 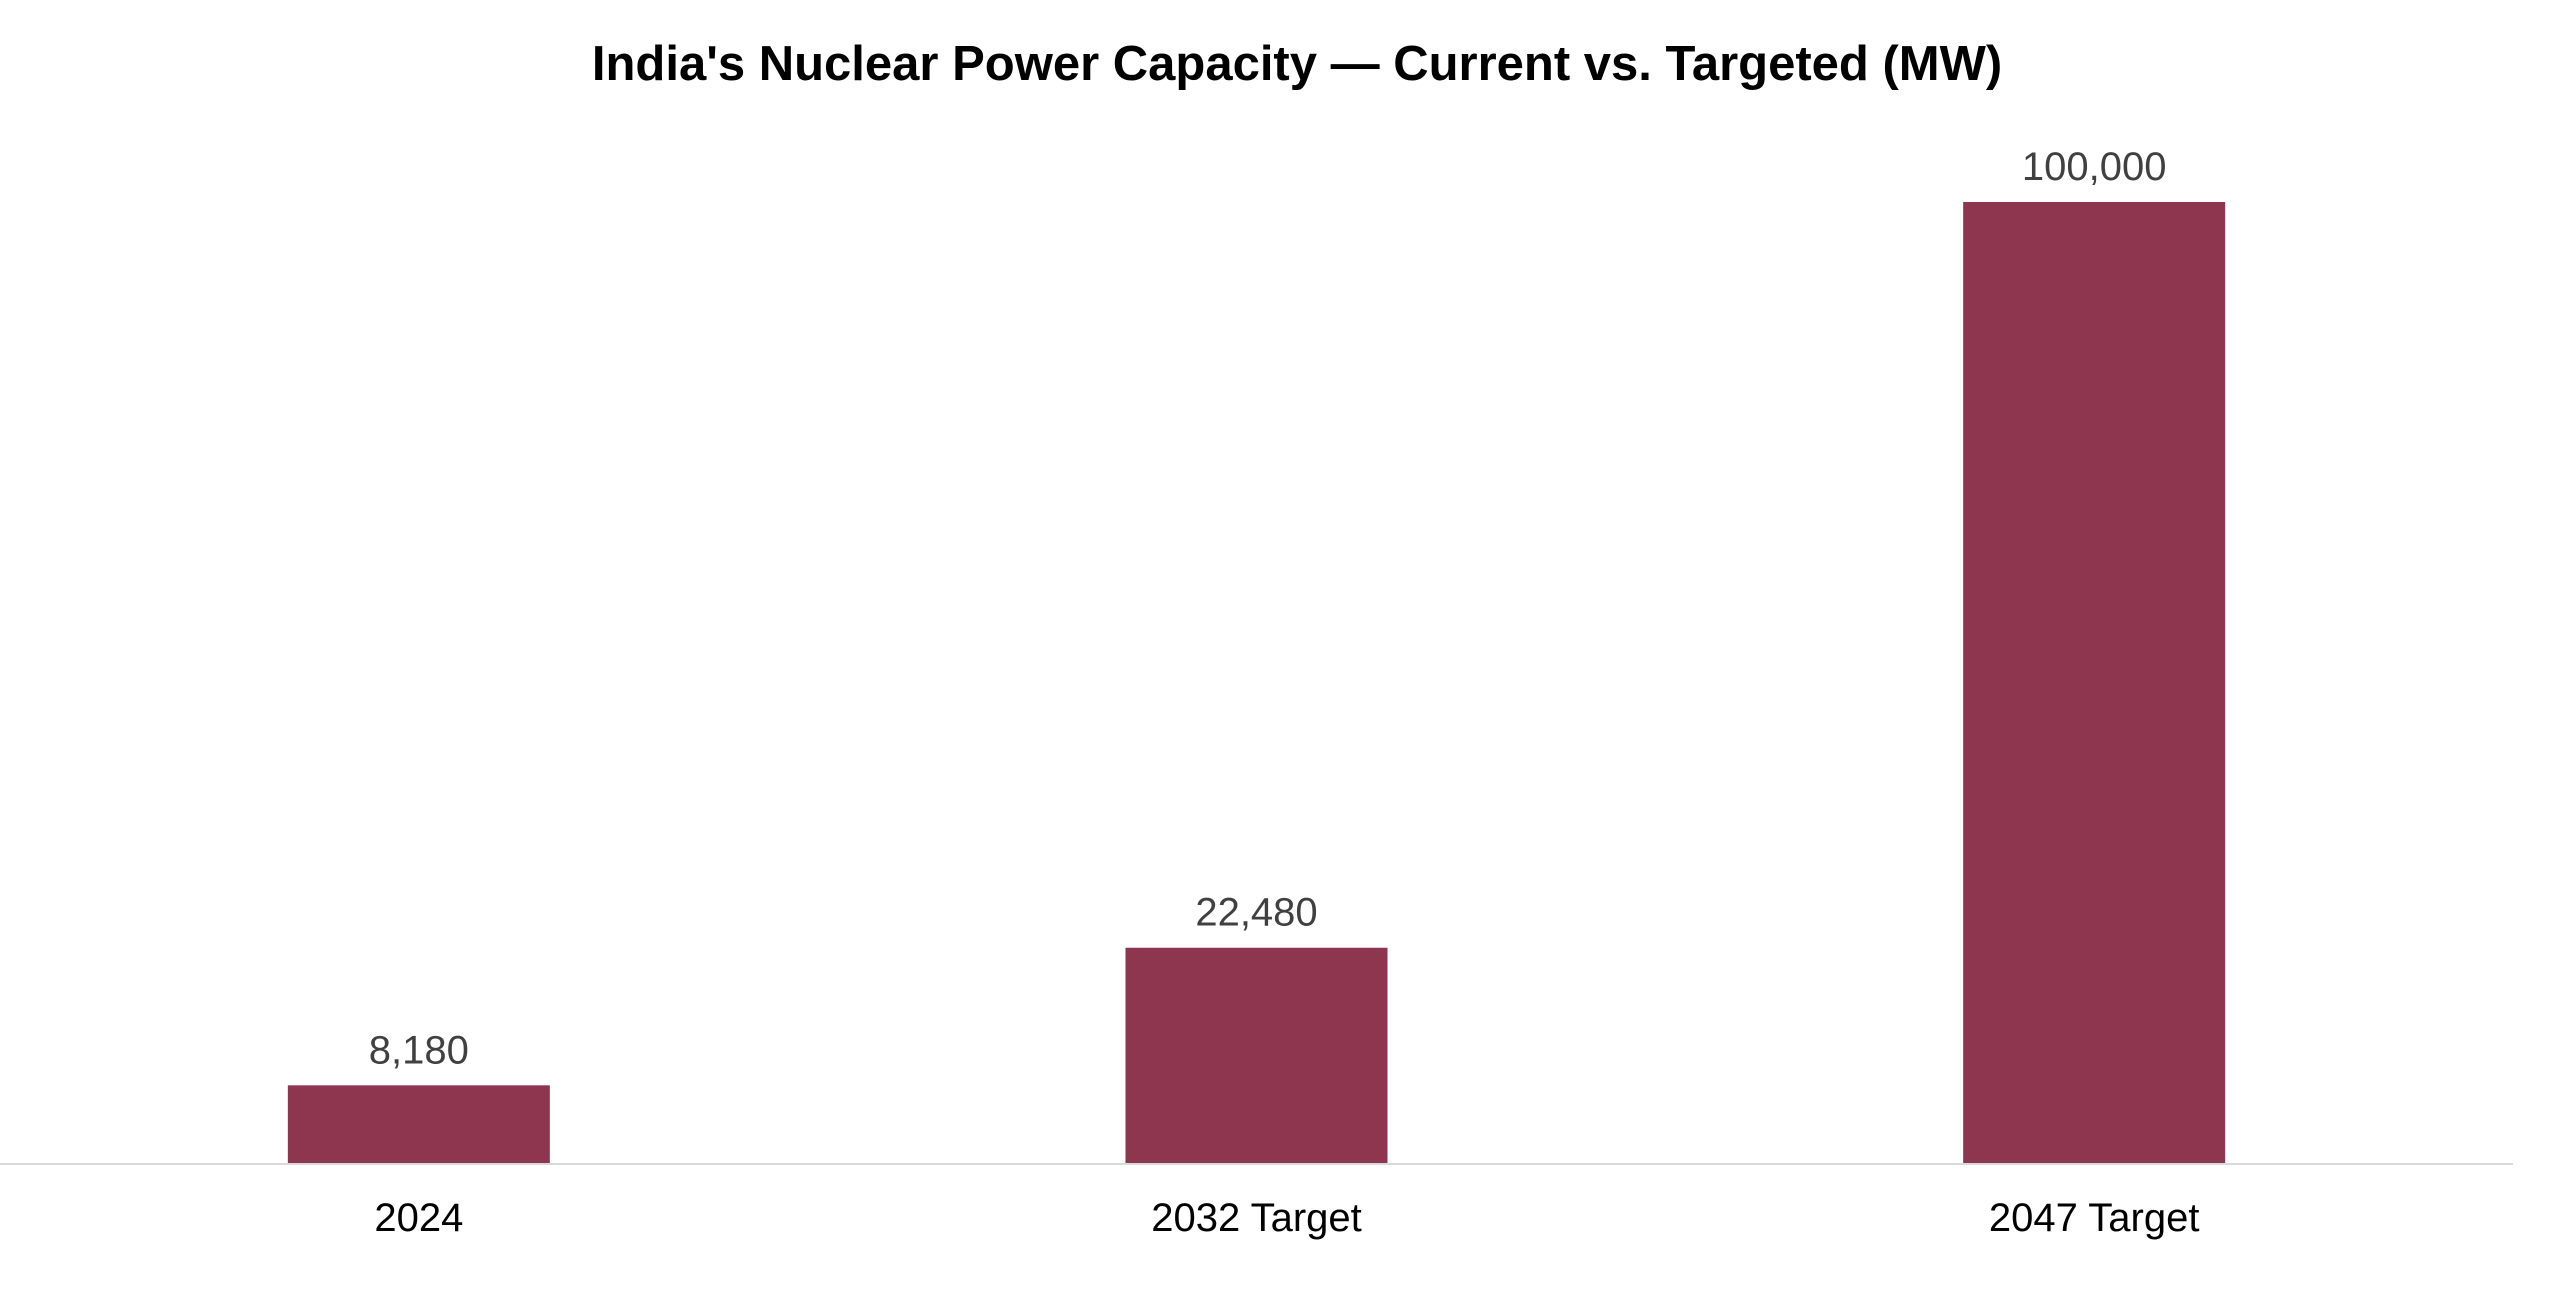 What do you see at coordinates (2094, 167) in the screenshot?
I see `data-label-2: 100,000` at bounding box center [2094, 167].